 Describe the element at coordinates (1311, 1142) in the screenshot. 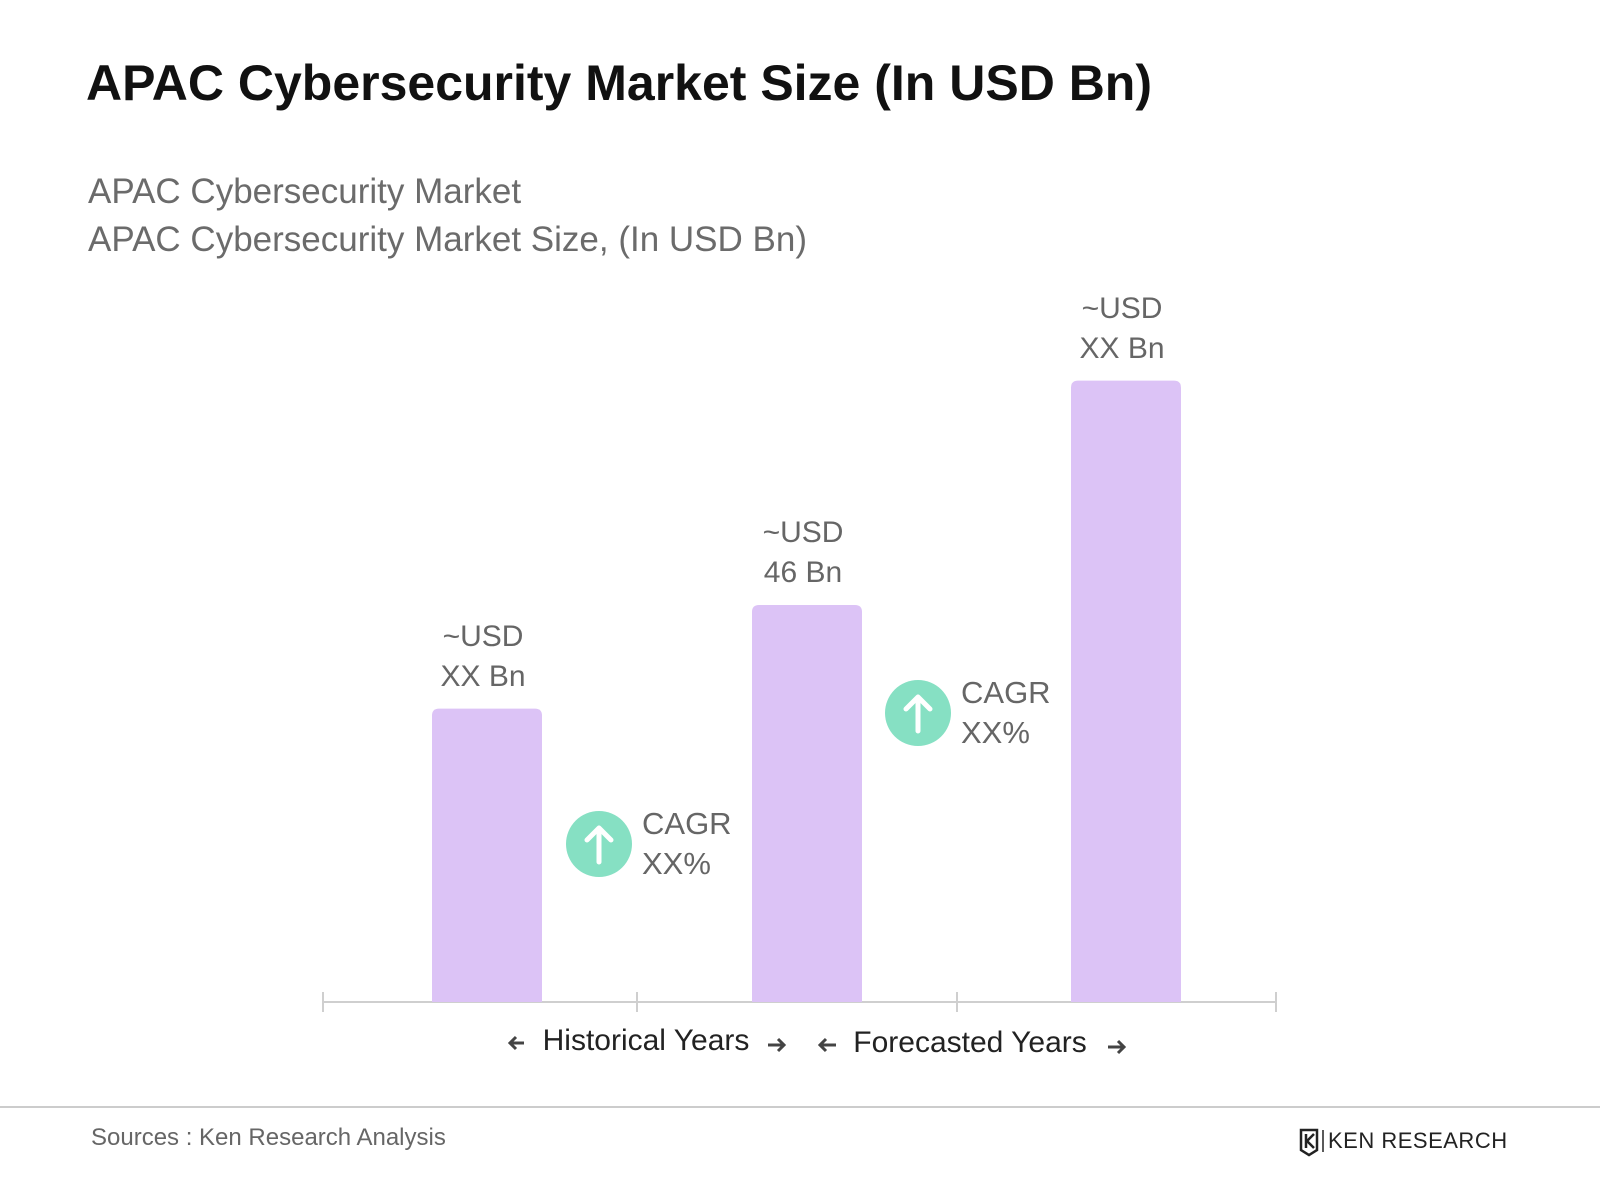

I see `logo-icon` at that location.